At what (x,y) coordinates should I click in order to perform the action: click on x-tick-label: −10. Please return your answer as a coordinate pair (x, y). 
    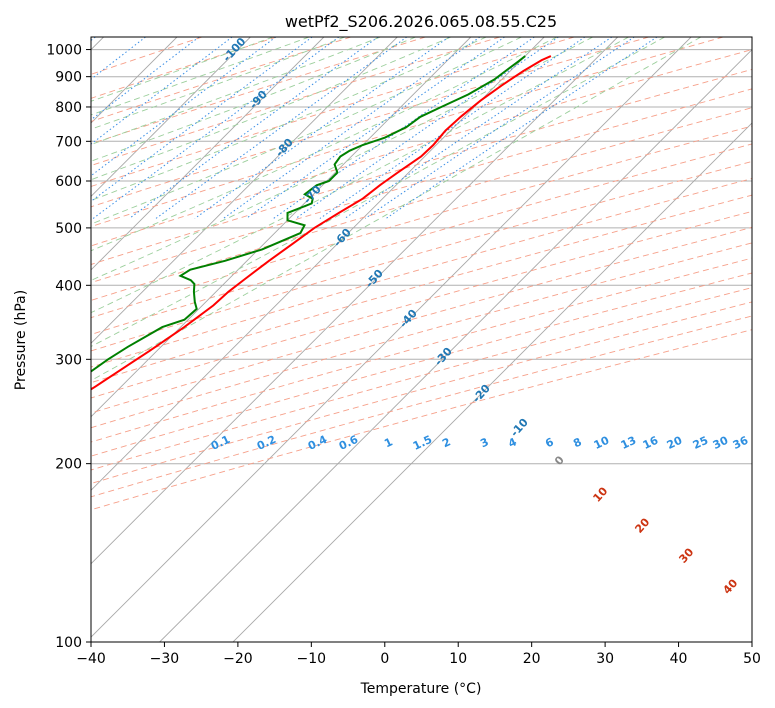
    Looking at the image, I should click on (312, 659).